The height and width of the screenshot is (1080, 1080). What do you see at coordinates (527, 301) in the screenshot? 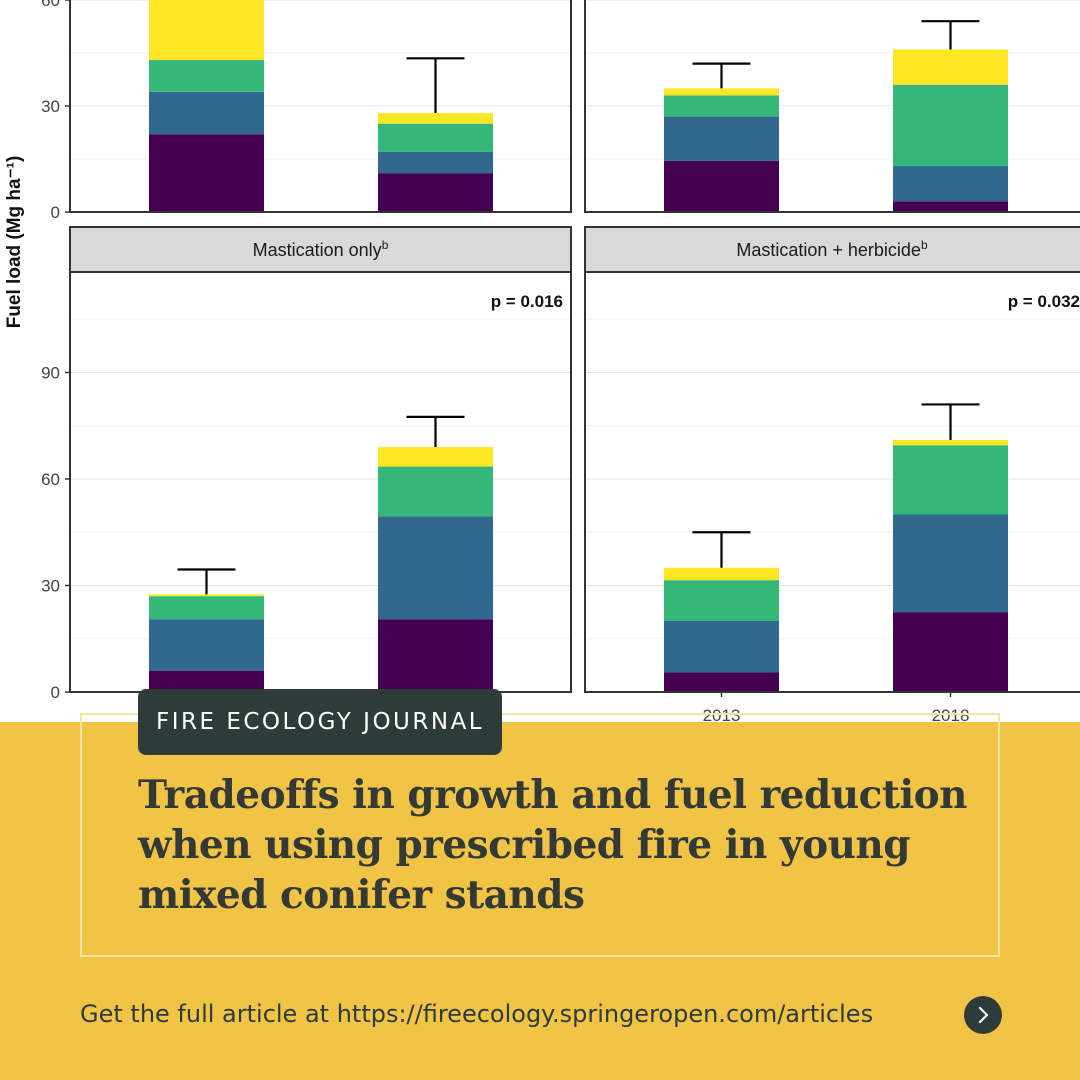
I see `p-value: p = 0.016` at bounding box center [527, 301].